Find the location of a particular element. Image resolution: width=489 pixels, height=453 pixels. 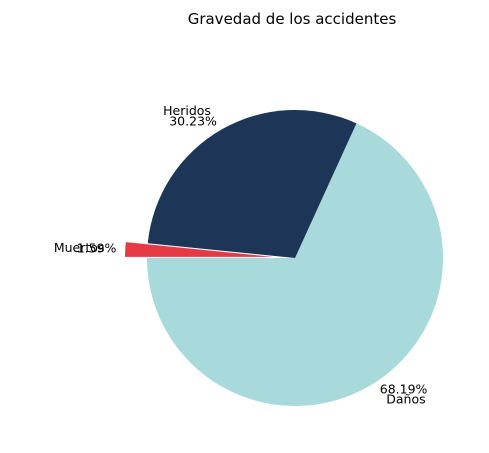

pie-category-label-3: Muertos is located at coordinates (79, 247).